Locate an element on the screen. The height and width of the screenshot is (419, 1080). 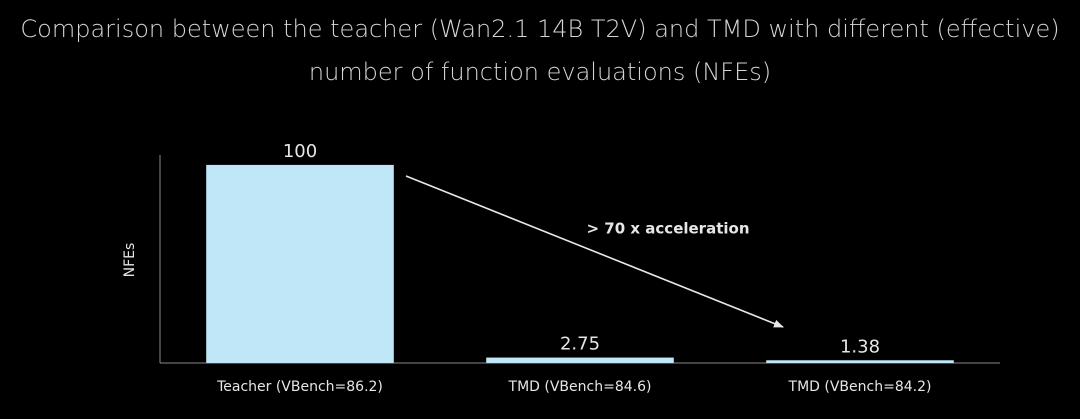
x-tick-label: TMD (VBench=84.6) is located at coordinates (580, 387).